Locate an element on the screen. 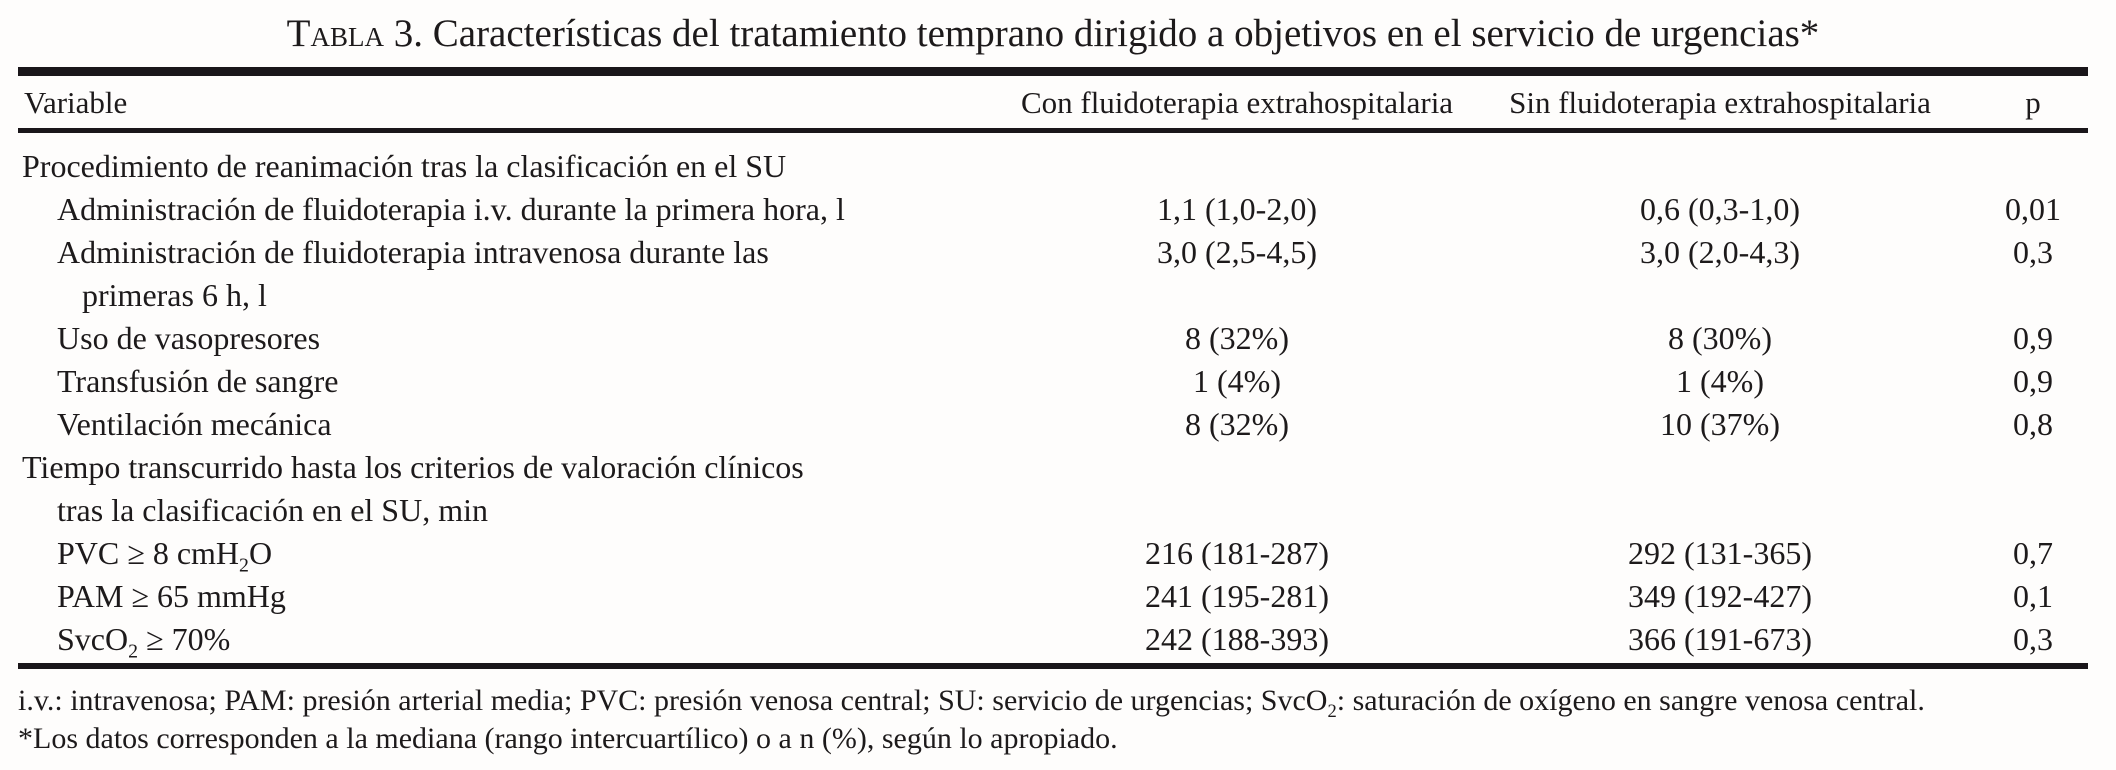 The width and height of the screenshot is (2116, 770). bottom-rule is located at coordinates (1053, 666).